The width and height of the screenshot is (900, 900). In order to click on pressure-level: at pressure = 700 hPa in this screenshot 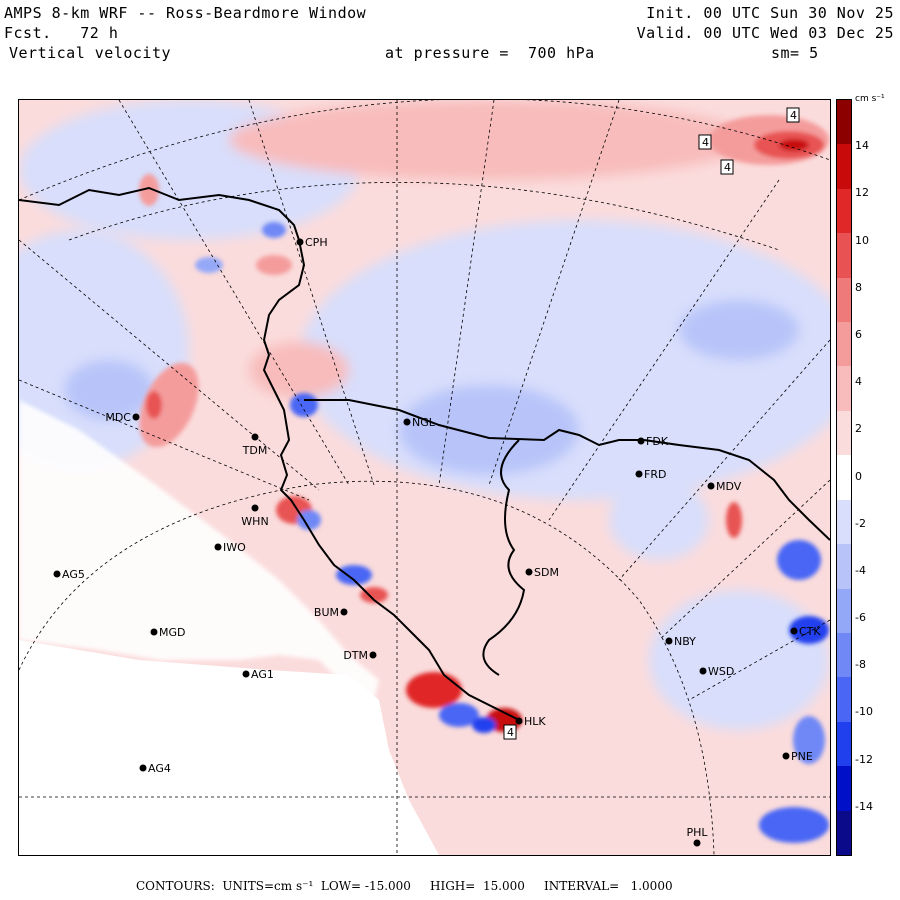, I will do `click(490, 53)`.